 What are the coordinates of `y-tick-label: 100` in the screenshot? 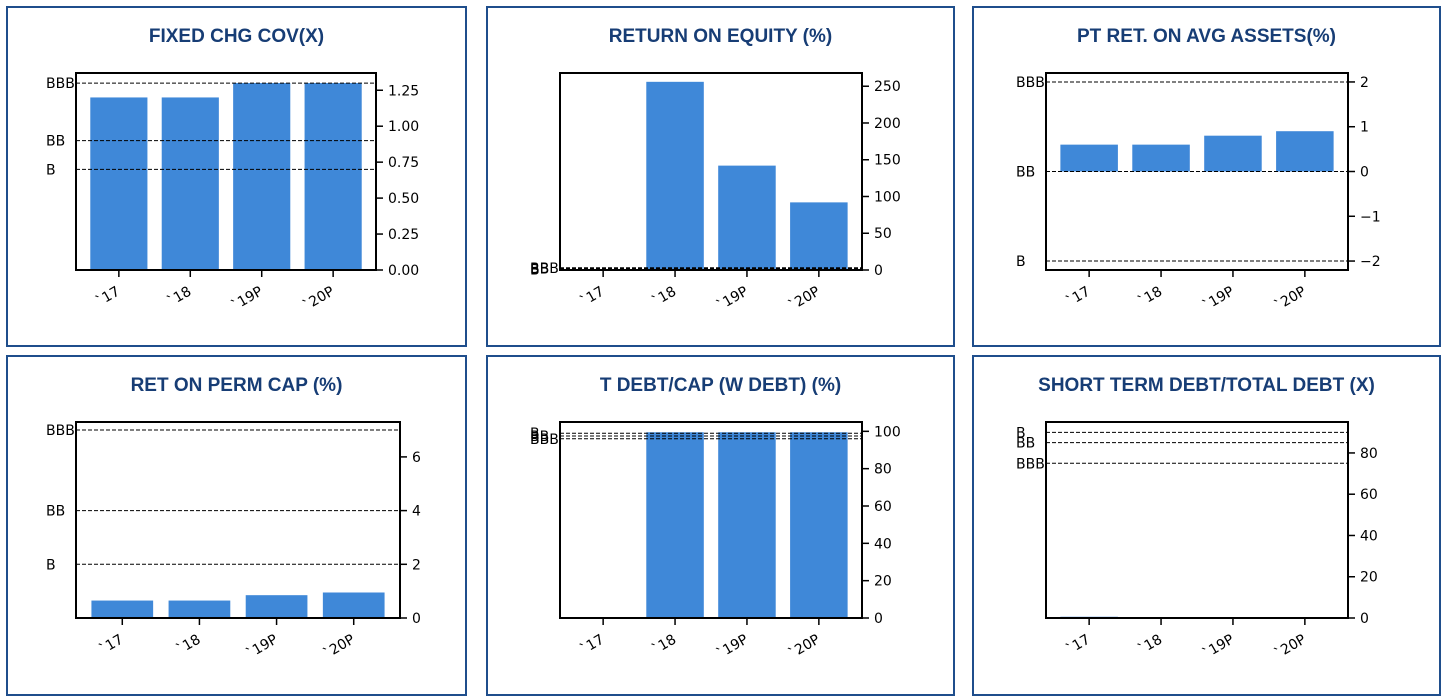 It's located at (887, 432).